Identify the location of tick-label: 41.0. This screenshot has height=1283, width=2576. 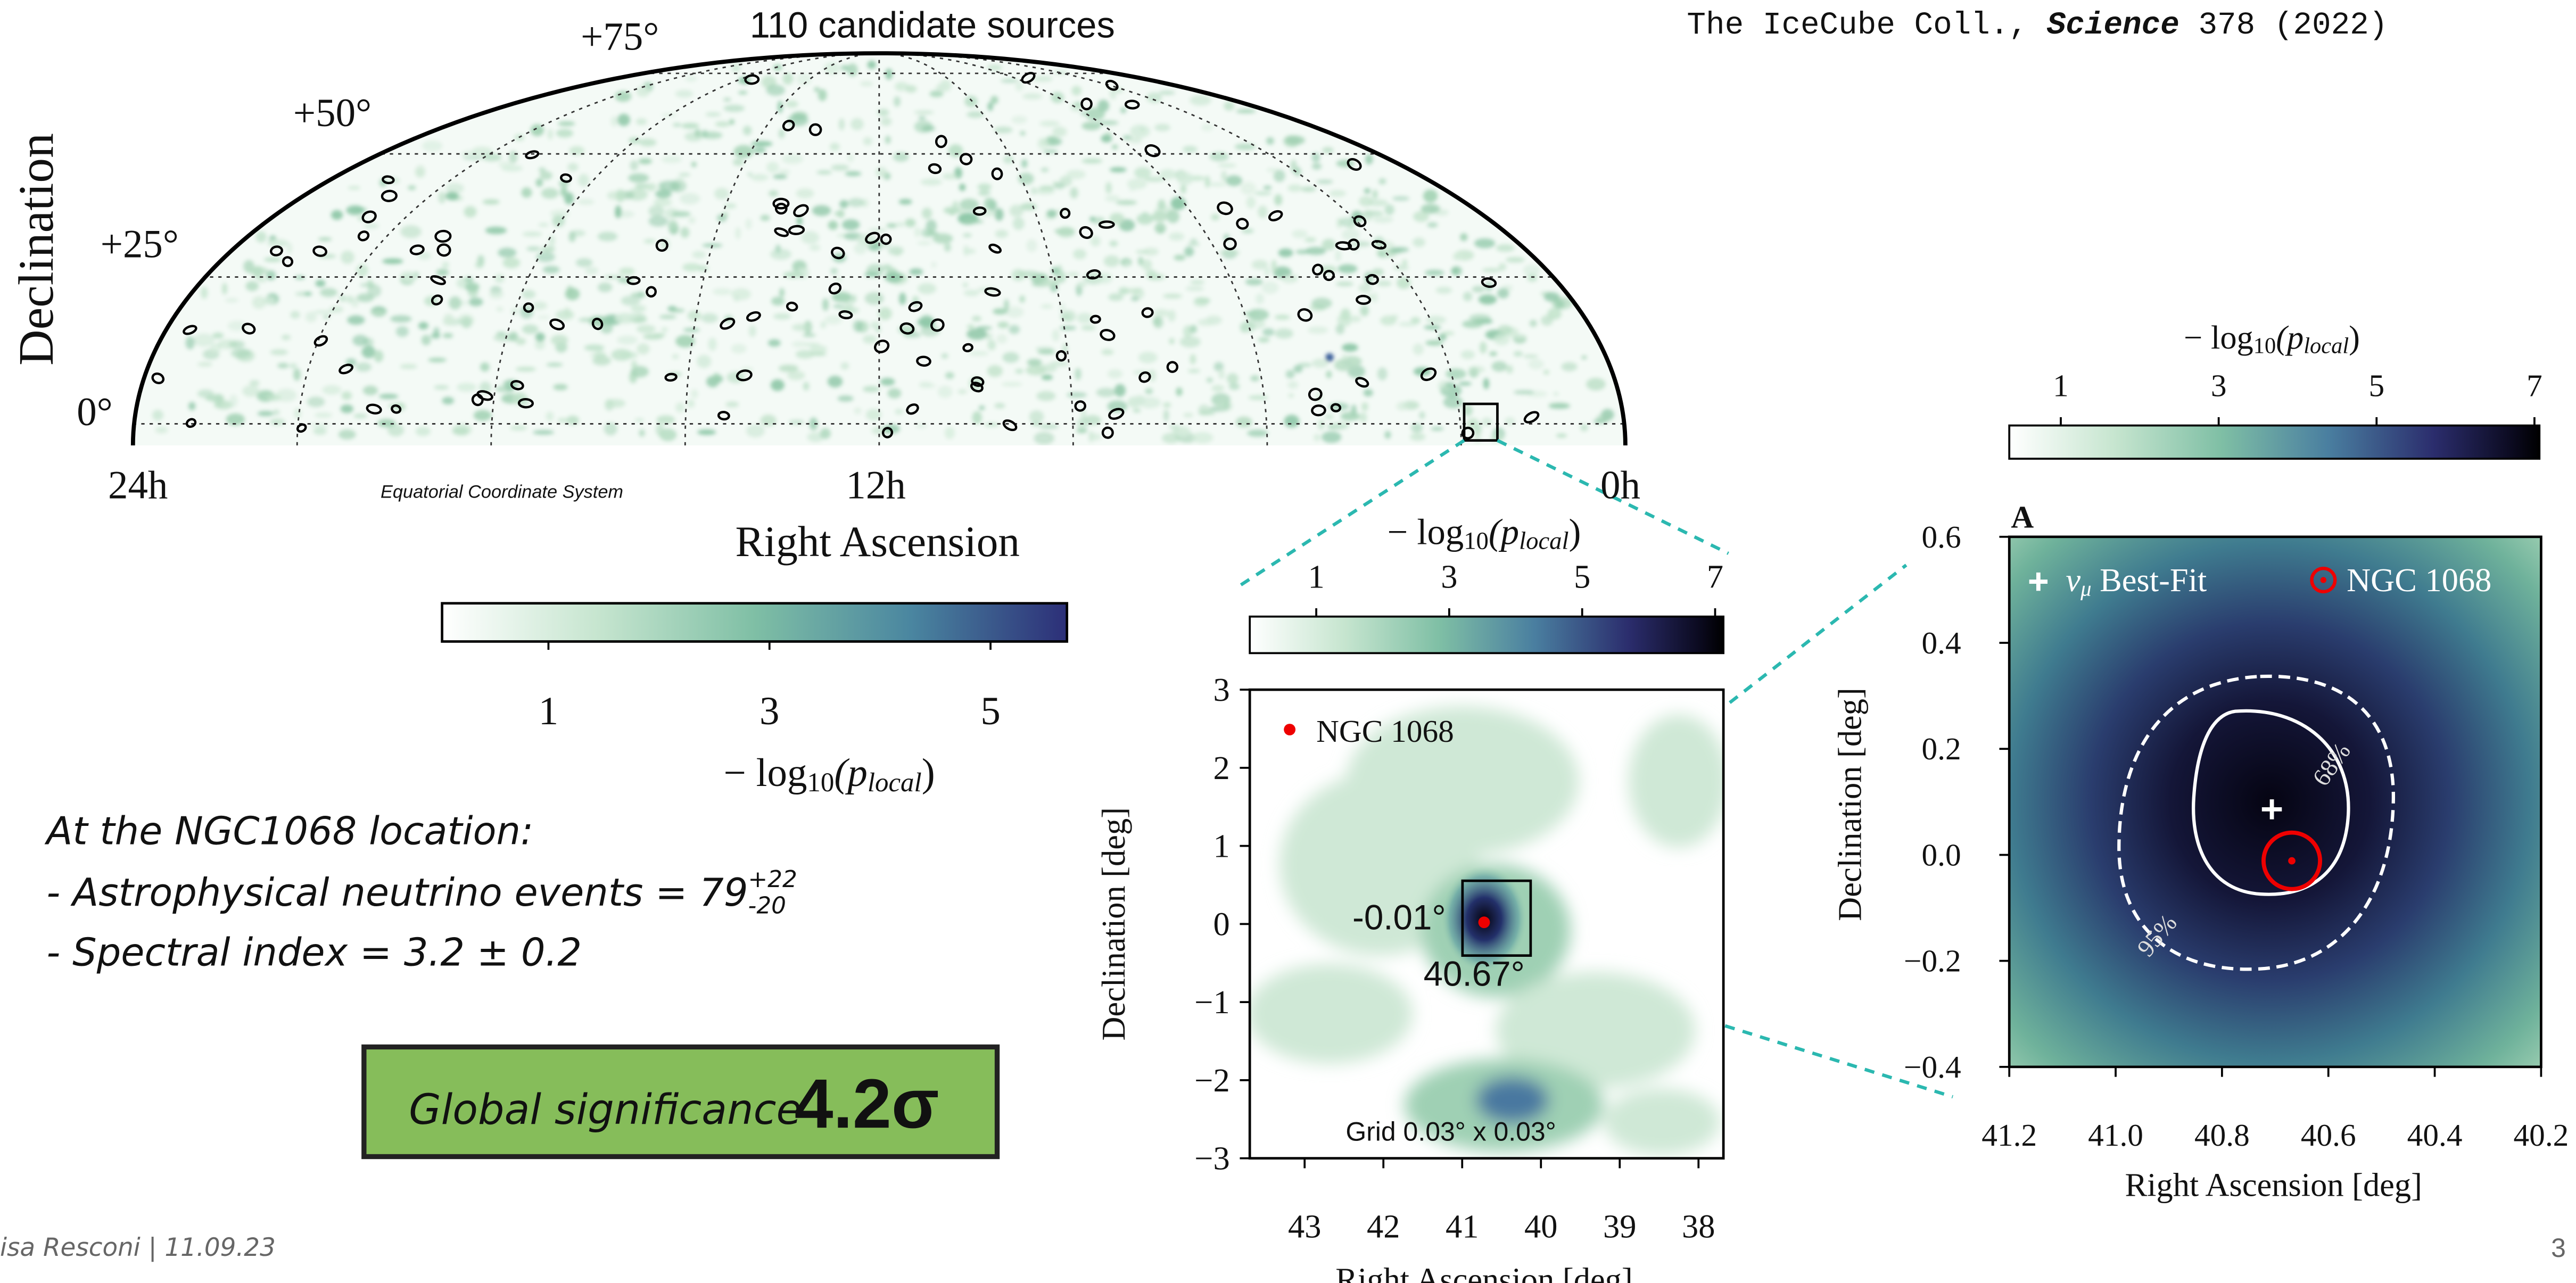
(2115, 1135).